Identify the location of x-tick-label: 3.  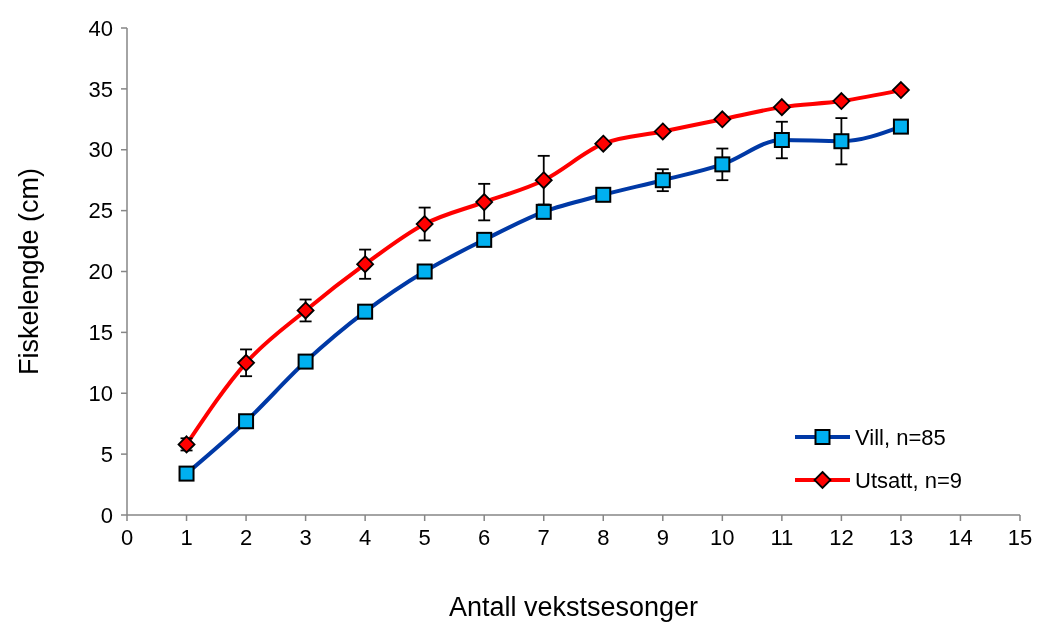
(305, 537).